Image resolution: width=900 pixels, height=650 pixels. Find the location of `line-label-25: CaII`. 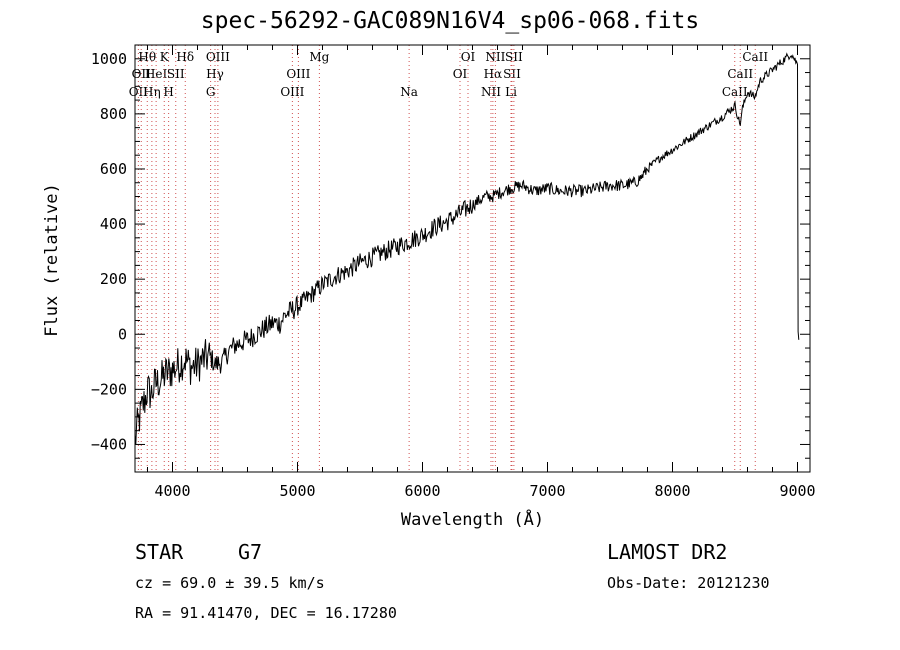

line-label-25: CaII is located at coordinates (740, 74).